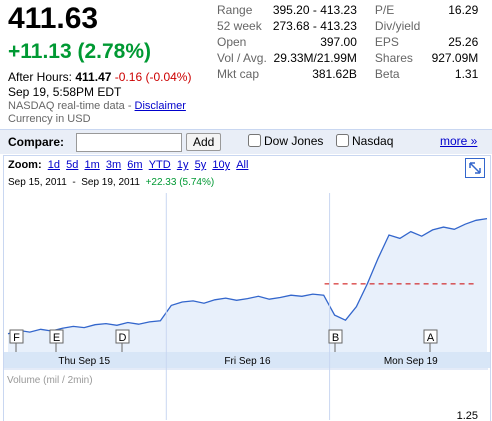  Describe the element at coordinates (397, 26) in the screenshot. I see `stat-key: Div/yield` at that location.